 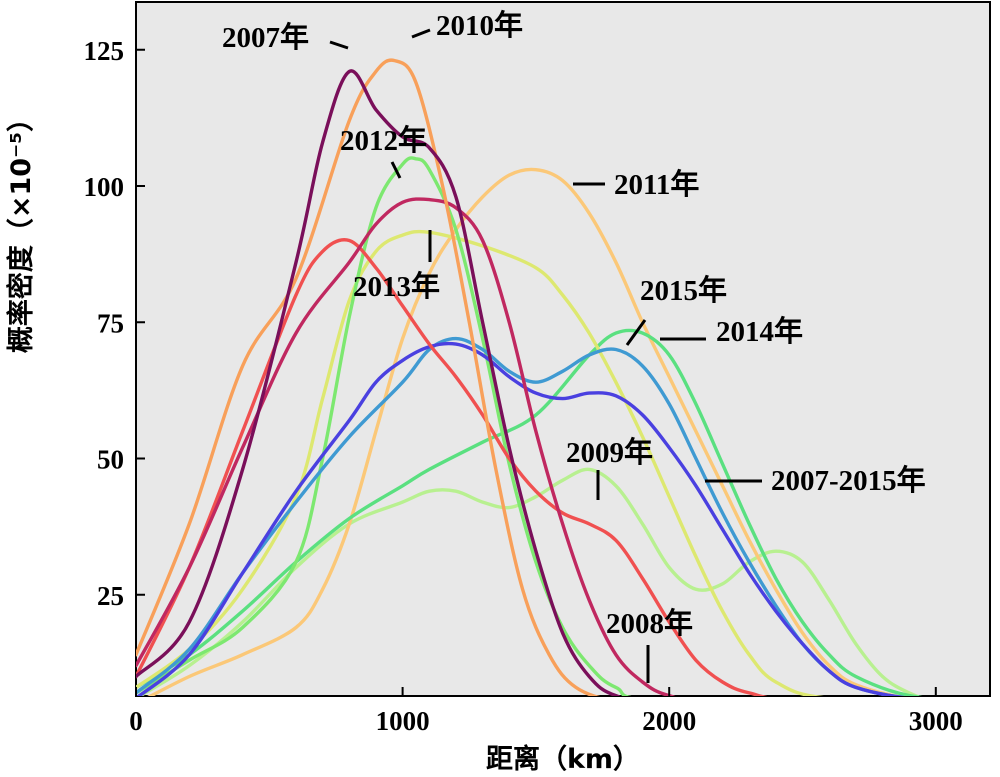 I want to click on series-label-8: 2007-2015年, so click(x=848, y=480).